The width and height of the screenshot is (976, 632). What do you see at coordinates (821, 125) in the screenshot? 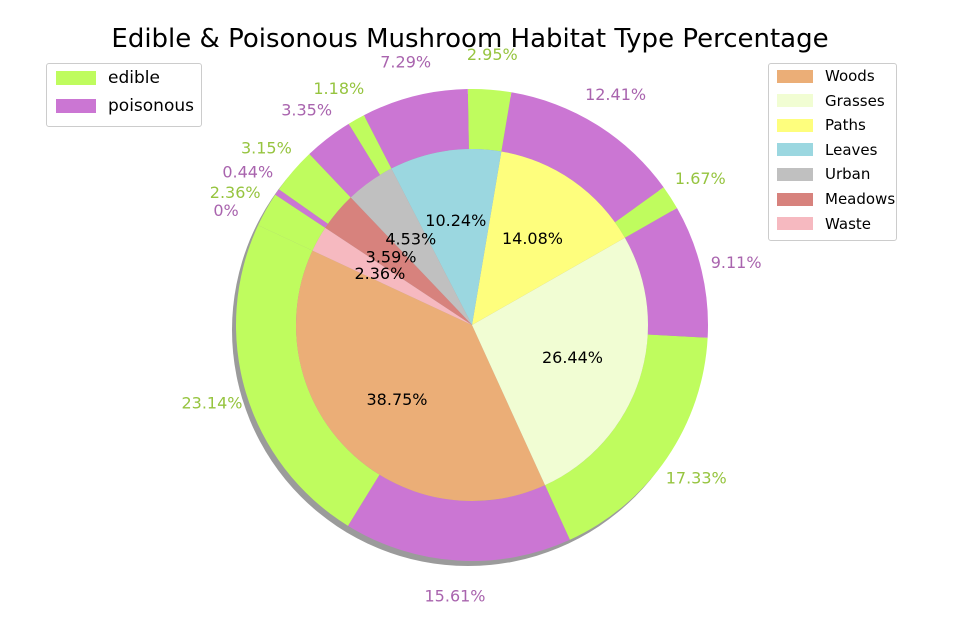
I see `legend-habitat-item-paths: Paths` at bounding box center [821, 125].